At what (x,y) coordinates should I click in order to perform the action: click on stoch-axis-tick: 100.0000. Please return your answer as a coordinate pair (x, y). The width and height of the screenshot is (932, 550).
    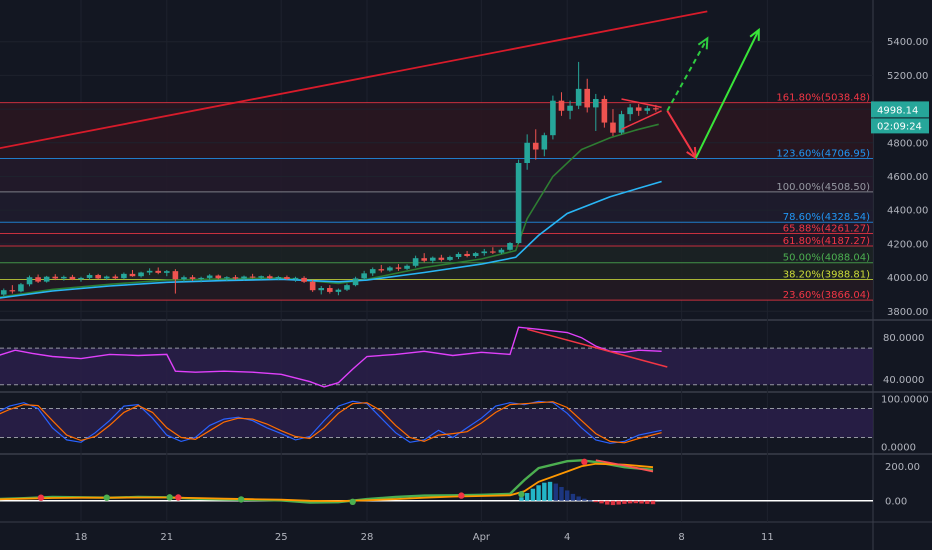
    Looking at the image, I should click on (905, 399).